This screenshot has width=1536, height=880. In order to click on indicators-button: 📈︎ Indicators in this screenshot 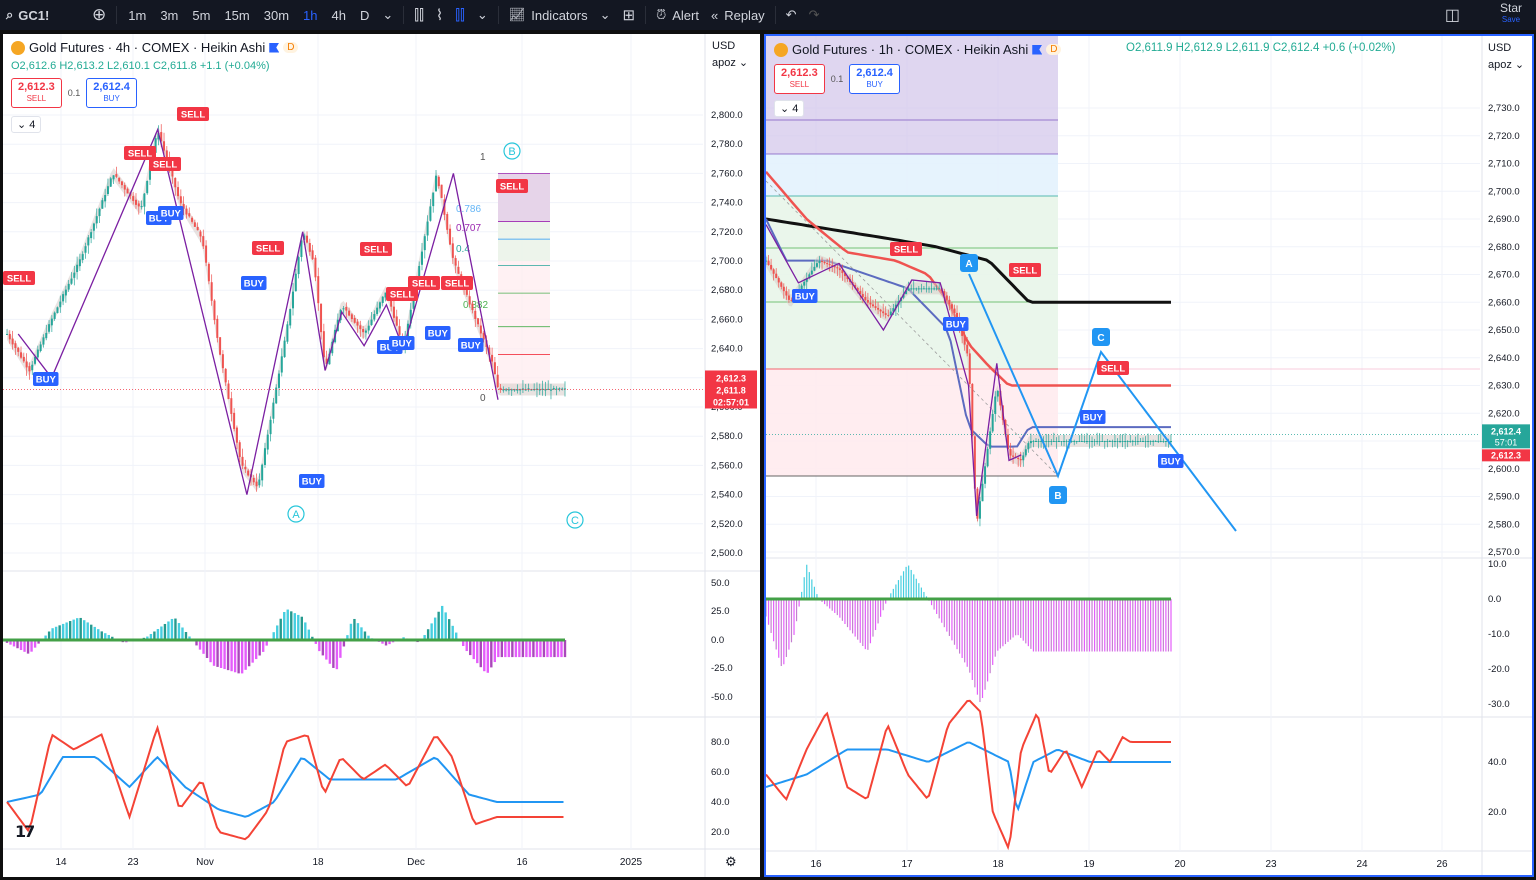, I will do `click(548, 15)`.